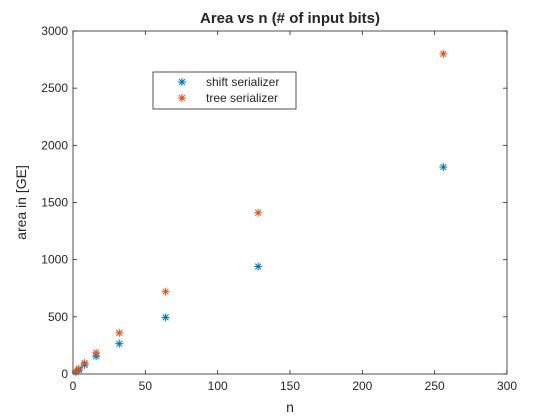 The image size is (560, 420). I want to click on x-tick-label: 250, so click(435, 386).